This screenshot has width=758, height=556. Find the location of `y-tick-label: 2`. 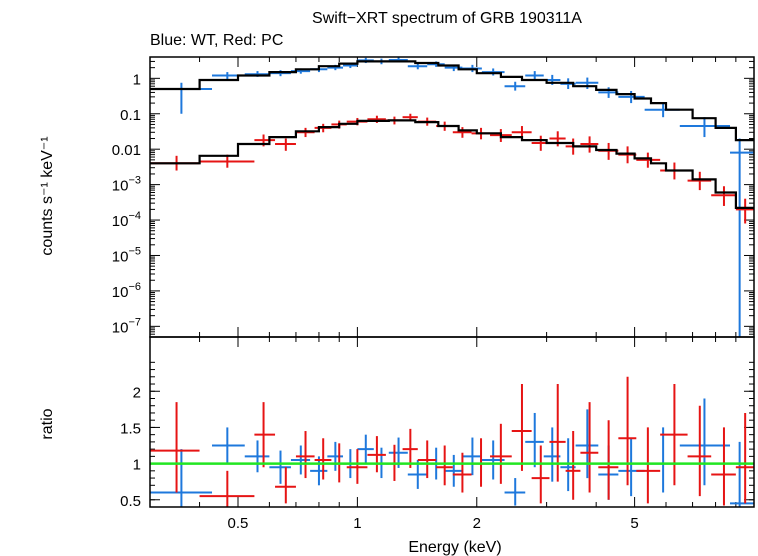

y-tick-label: 2 is located at coordinates (137, 392).